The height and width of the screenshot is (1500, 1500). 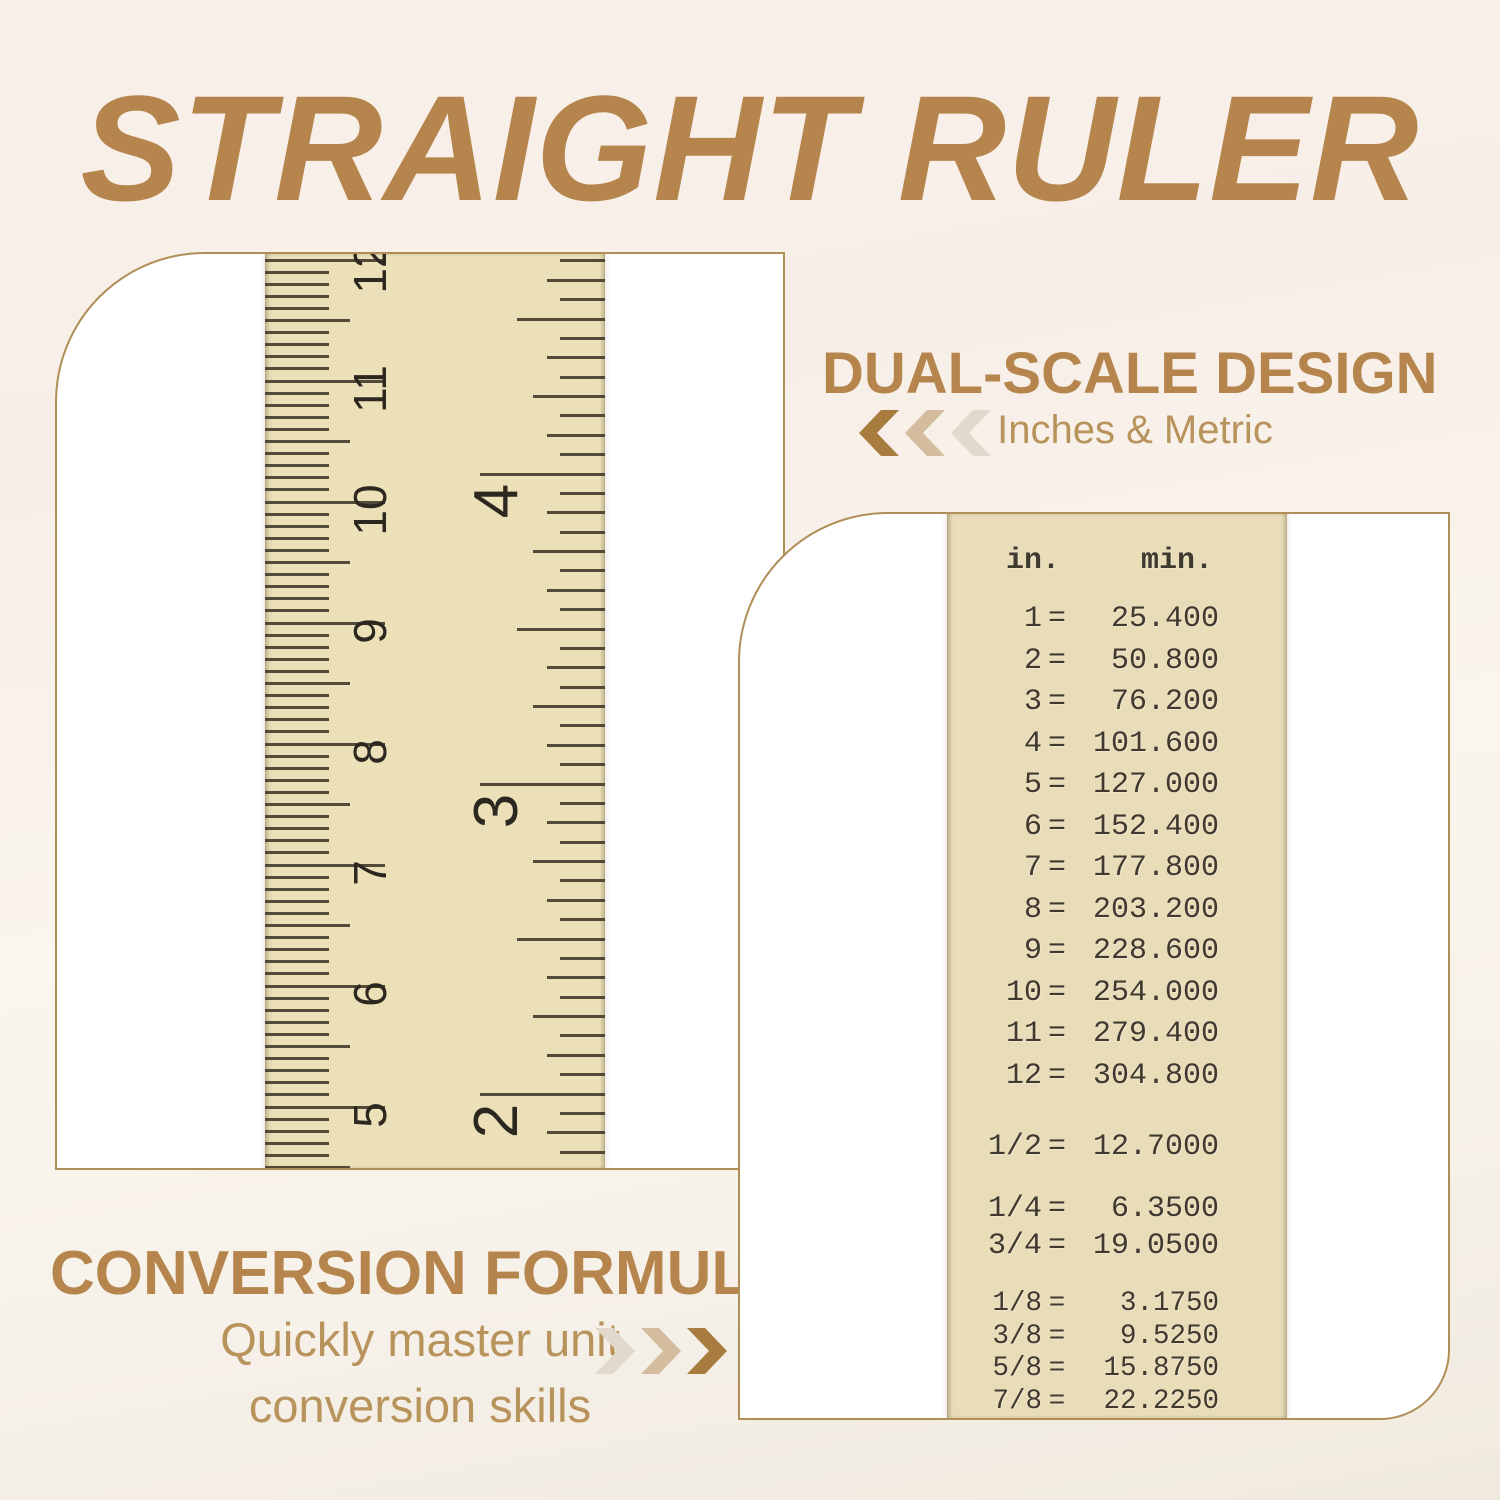 I want to click on conversion-row: 2 = 50.800, so click(x=1112, y=661).